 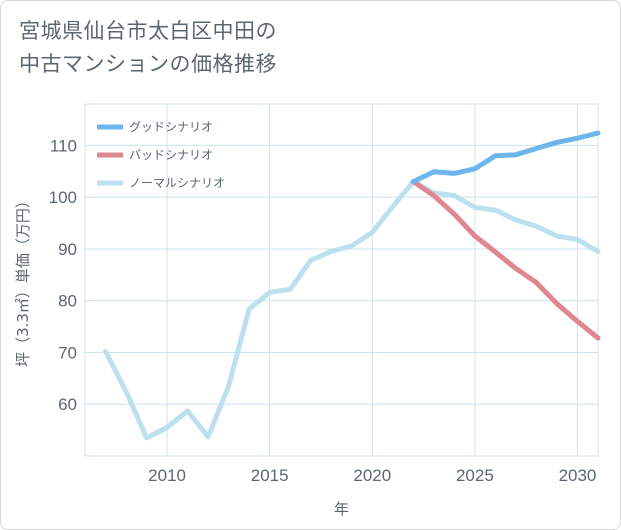 What do you see at coordinates (67, 352) in the screenshot?
I see `y-tick-label: 70` at bounding box center [67, 352].